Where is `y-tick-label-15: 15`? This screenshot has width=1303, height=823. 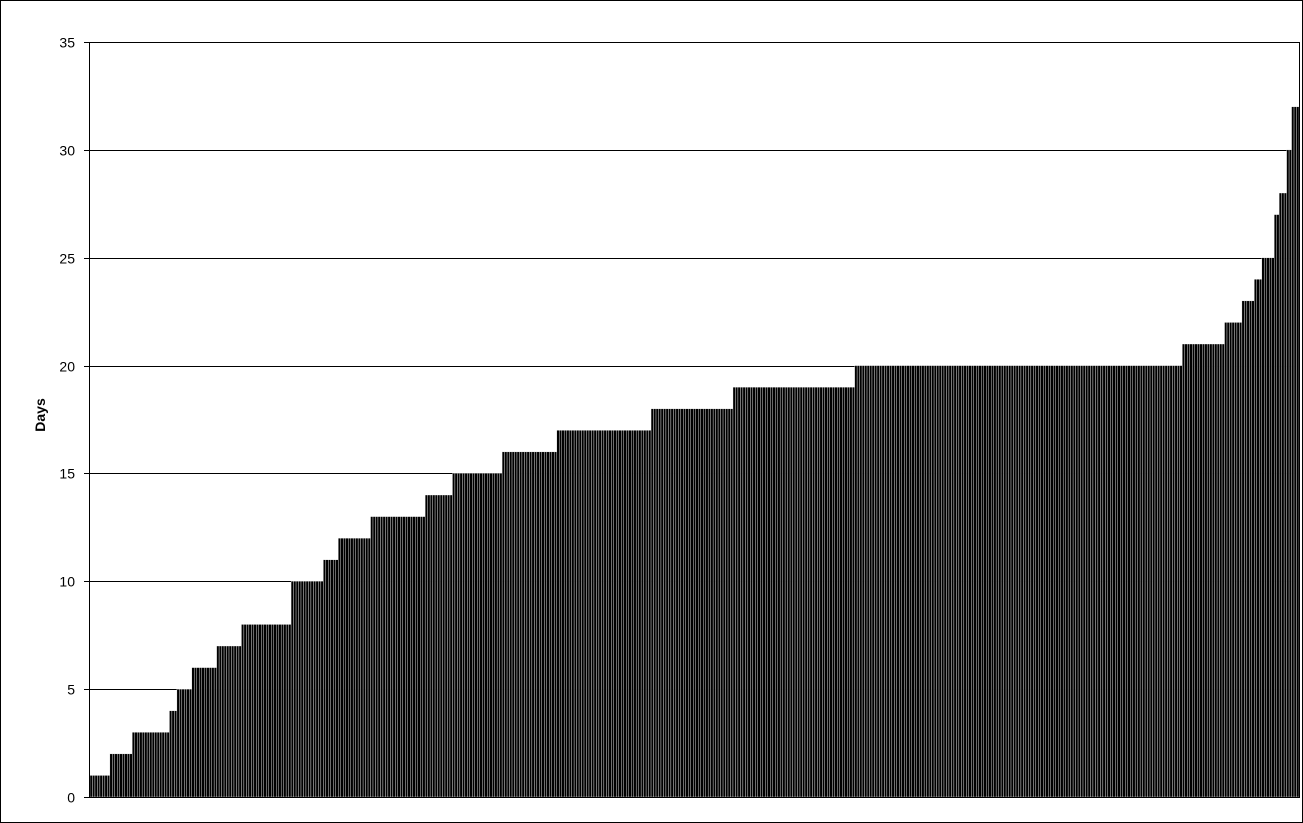
y-tick-label-15: 15 is located at coordinates (67, 474).